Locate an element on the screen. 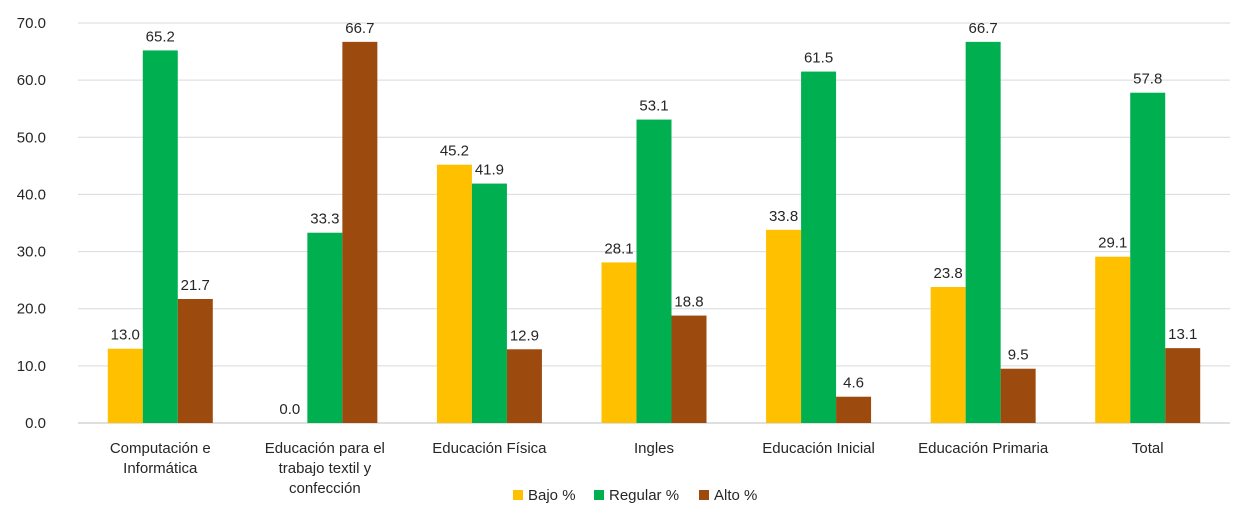  y-tick-label: 30.0 is located at coordinates (31, 252).